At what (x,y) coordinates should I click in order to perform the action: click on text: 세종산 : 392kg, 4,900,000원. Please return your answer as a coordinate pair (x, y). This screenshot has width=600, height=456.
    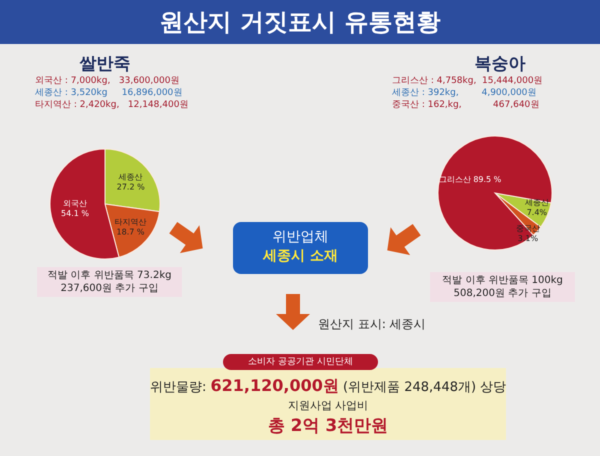
    Looking at the image, I should click on (465, 93).